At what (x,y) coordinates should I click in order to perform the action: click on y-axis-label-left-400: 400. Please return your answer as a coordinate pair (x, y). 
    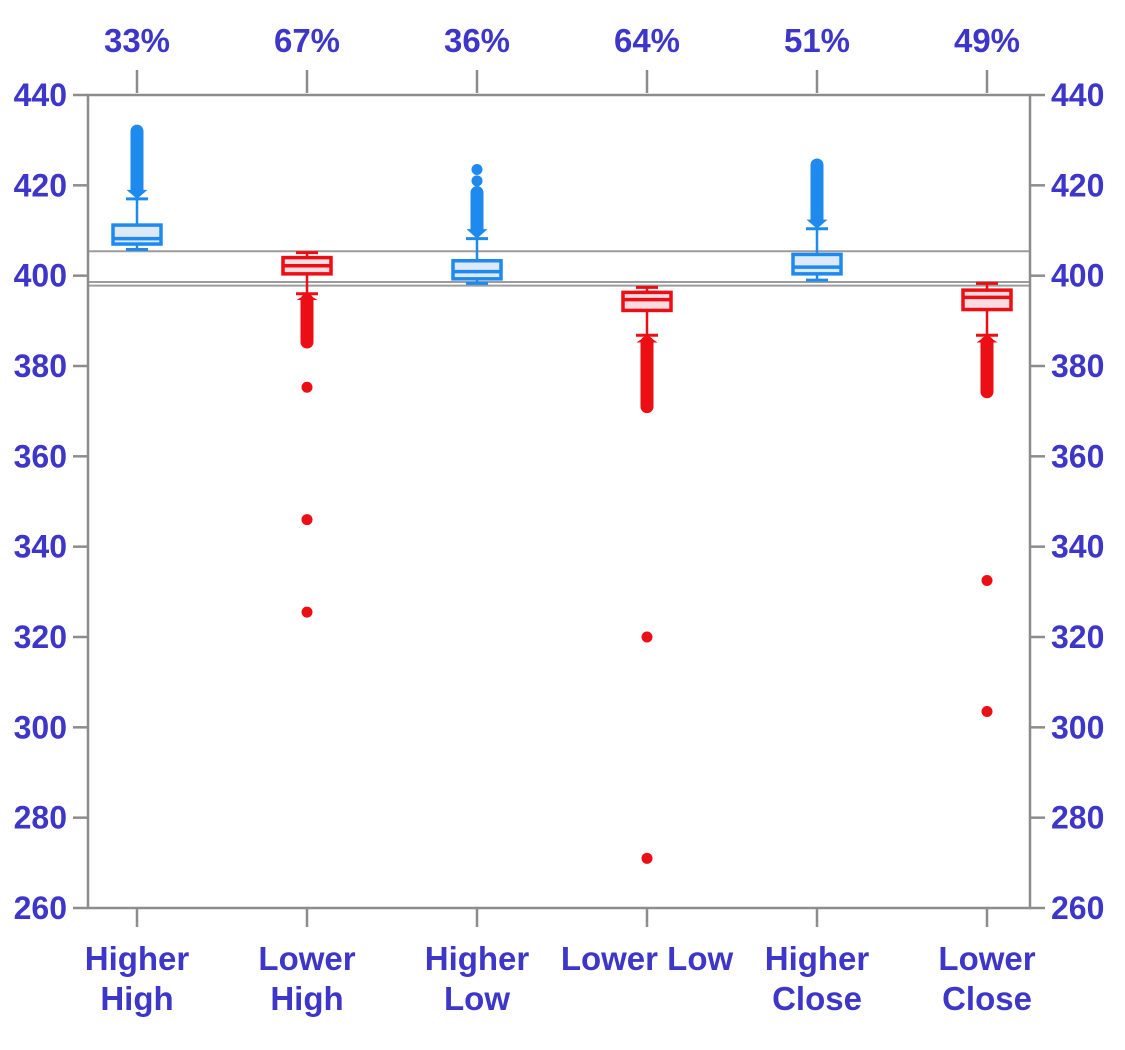
    Looking at the image, I should click on (40, 276).